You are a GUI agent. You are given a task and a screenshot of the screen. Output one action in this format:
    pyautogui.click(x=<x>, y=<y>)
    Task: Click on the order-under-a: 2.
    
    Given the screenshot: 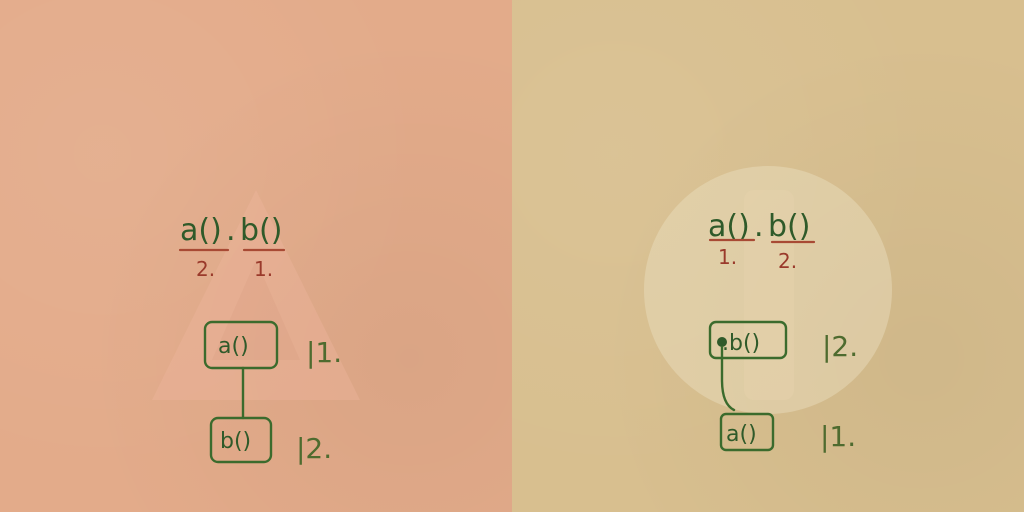 What is the action you would take?
    pyautogui.click(x=205, y=269)
    